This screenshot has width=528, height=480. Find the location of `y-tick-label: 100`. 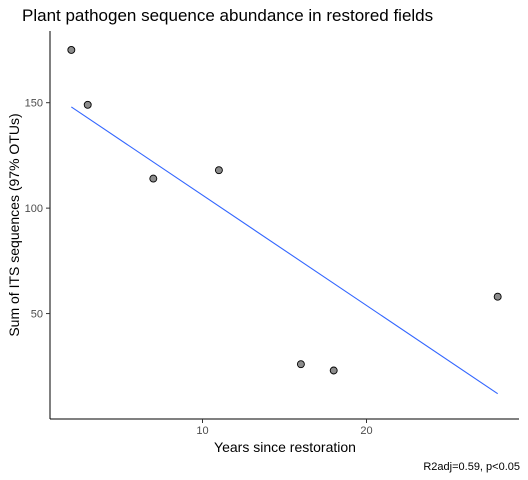

y-tick-label: 100 is located at coordinates (34, 209).